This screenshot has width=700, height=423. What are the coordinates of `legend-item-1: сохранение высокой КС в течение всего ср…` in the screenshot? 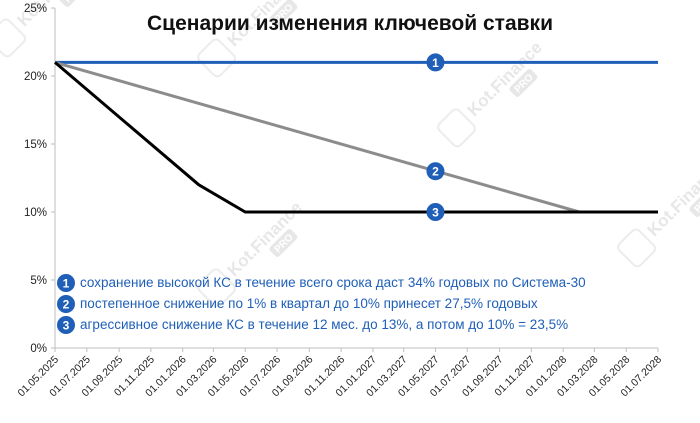 It's located at (333, 282).